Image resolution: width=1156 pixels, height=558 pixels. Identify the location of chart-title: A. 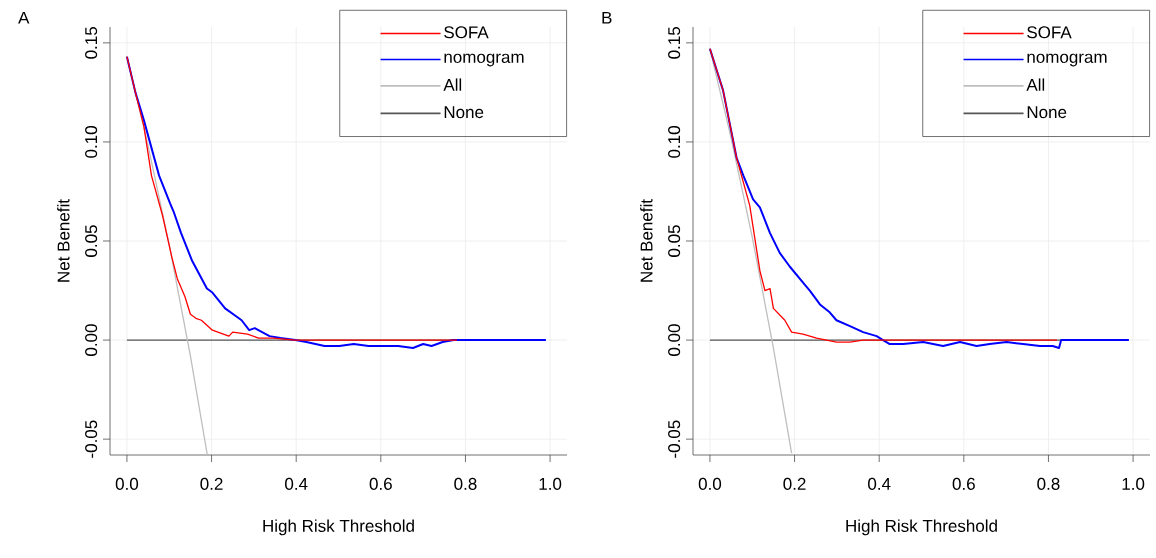
(24, 17).